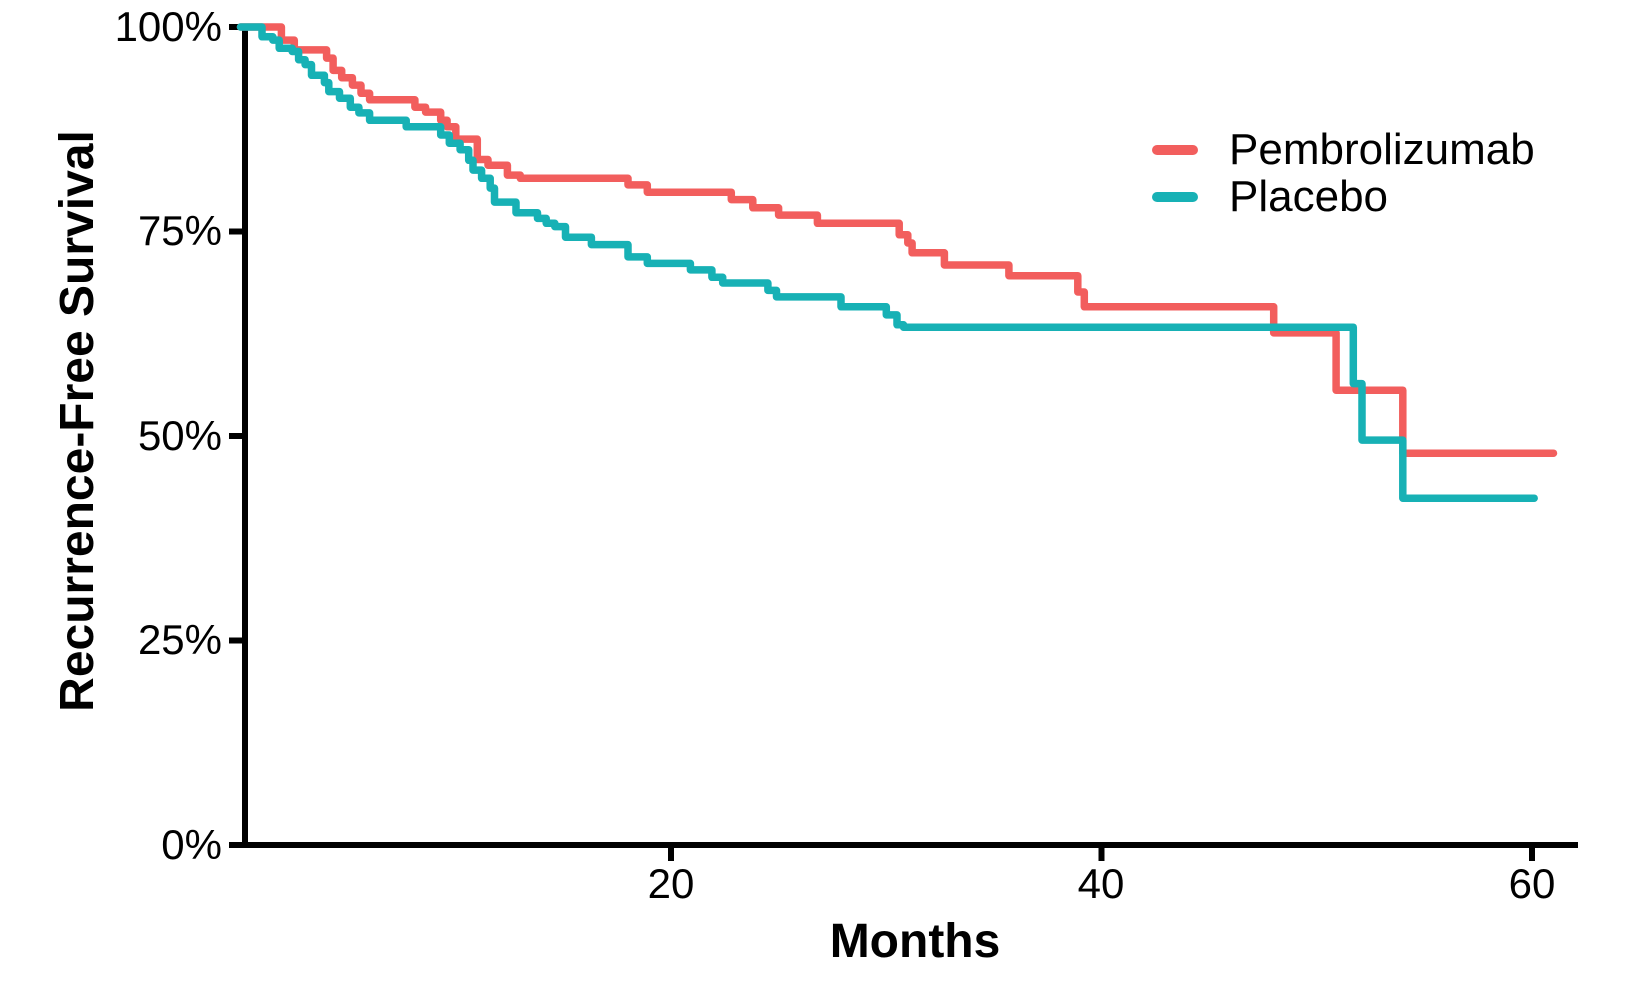 This screenshot has width=1632, height=998. Describe the element at coordinates (179, 435) in the screenshot. I see `y-tick-label-50: 50%` at that location.